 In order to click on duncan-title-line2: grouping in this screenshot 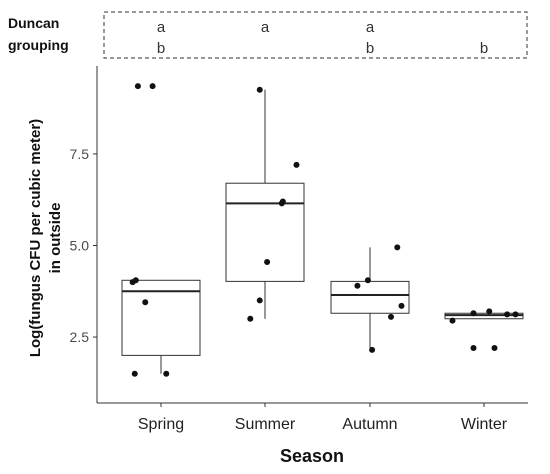, I will do `click(38, 45)`.